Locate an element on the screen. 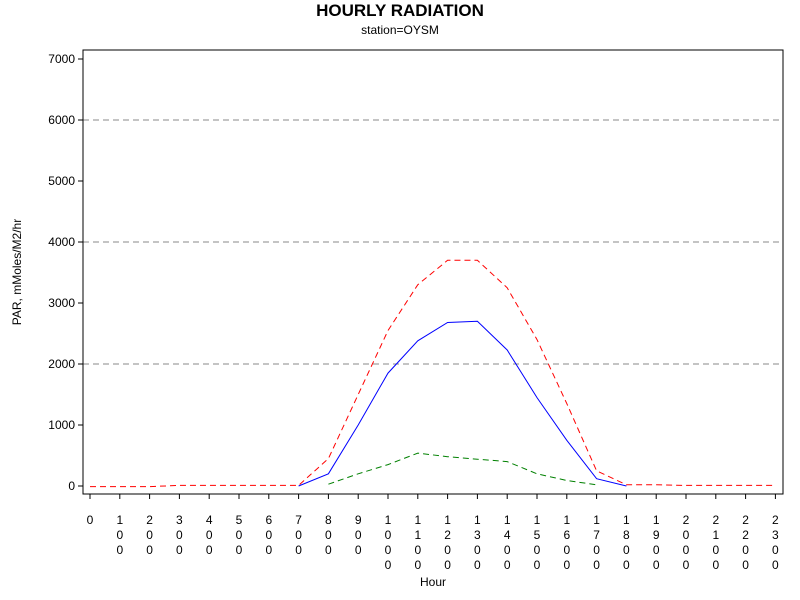 The width and height of the screenshot is (800, 600). x-axis-label: Hour is located at coordinates (433, 582).